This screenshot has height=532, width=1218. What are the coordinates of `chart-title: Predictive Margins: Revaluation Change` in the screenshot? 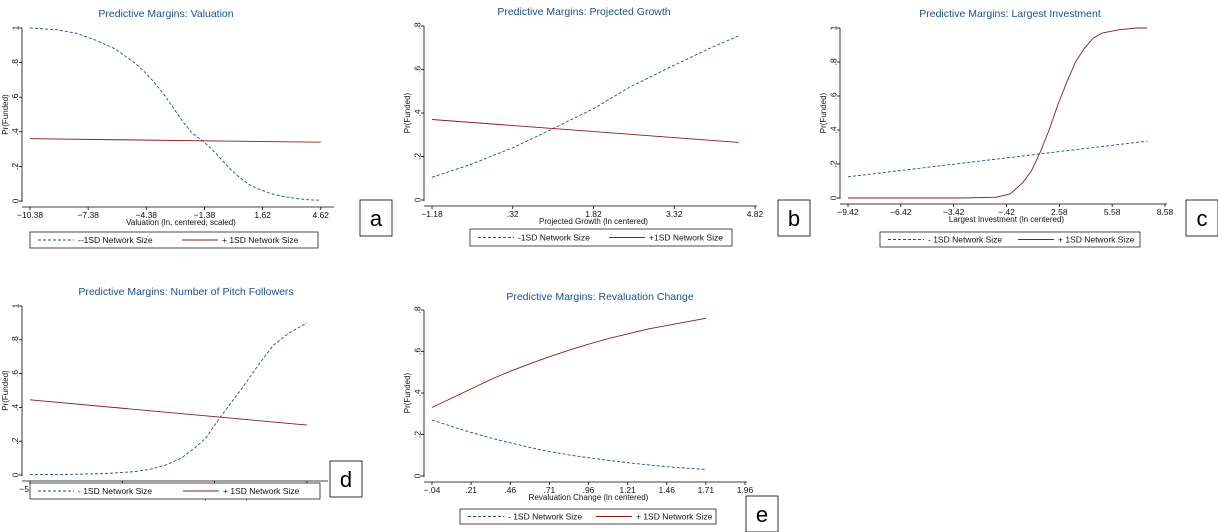 It's located at (600, 297).